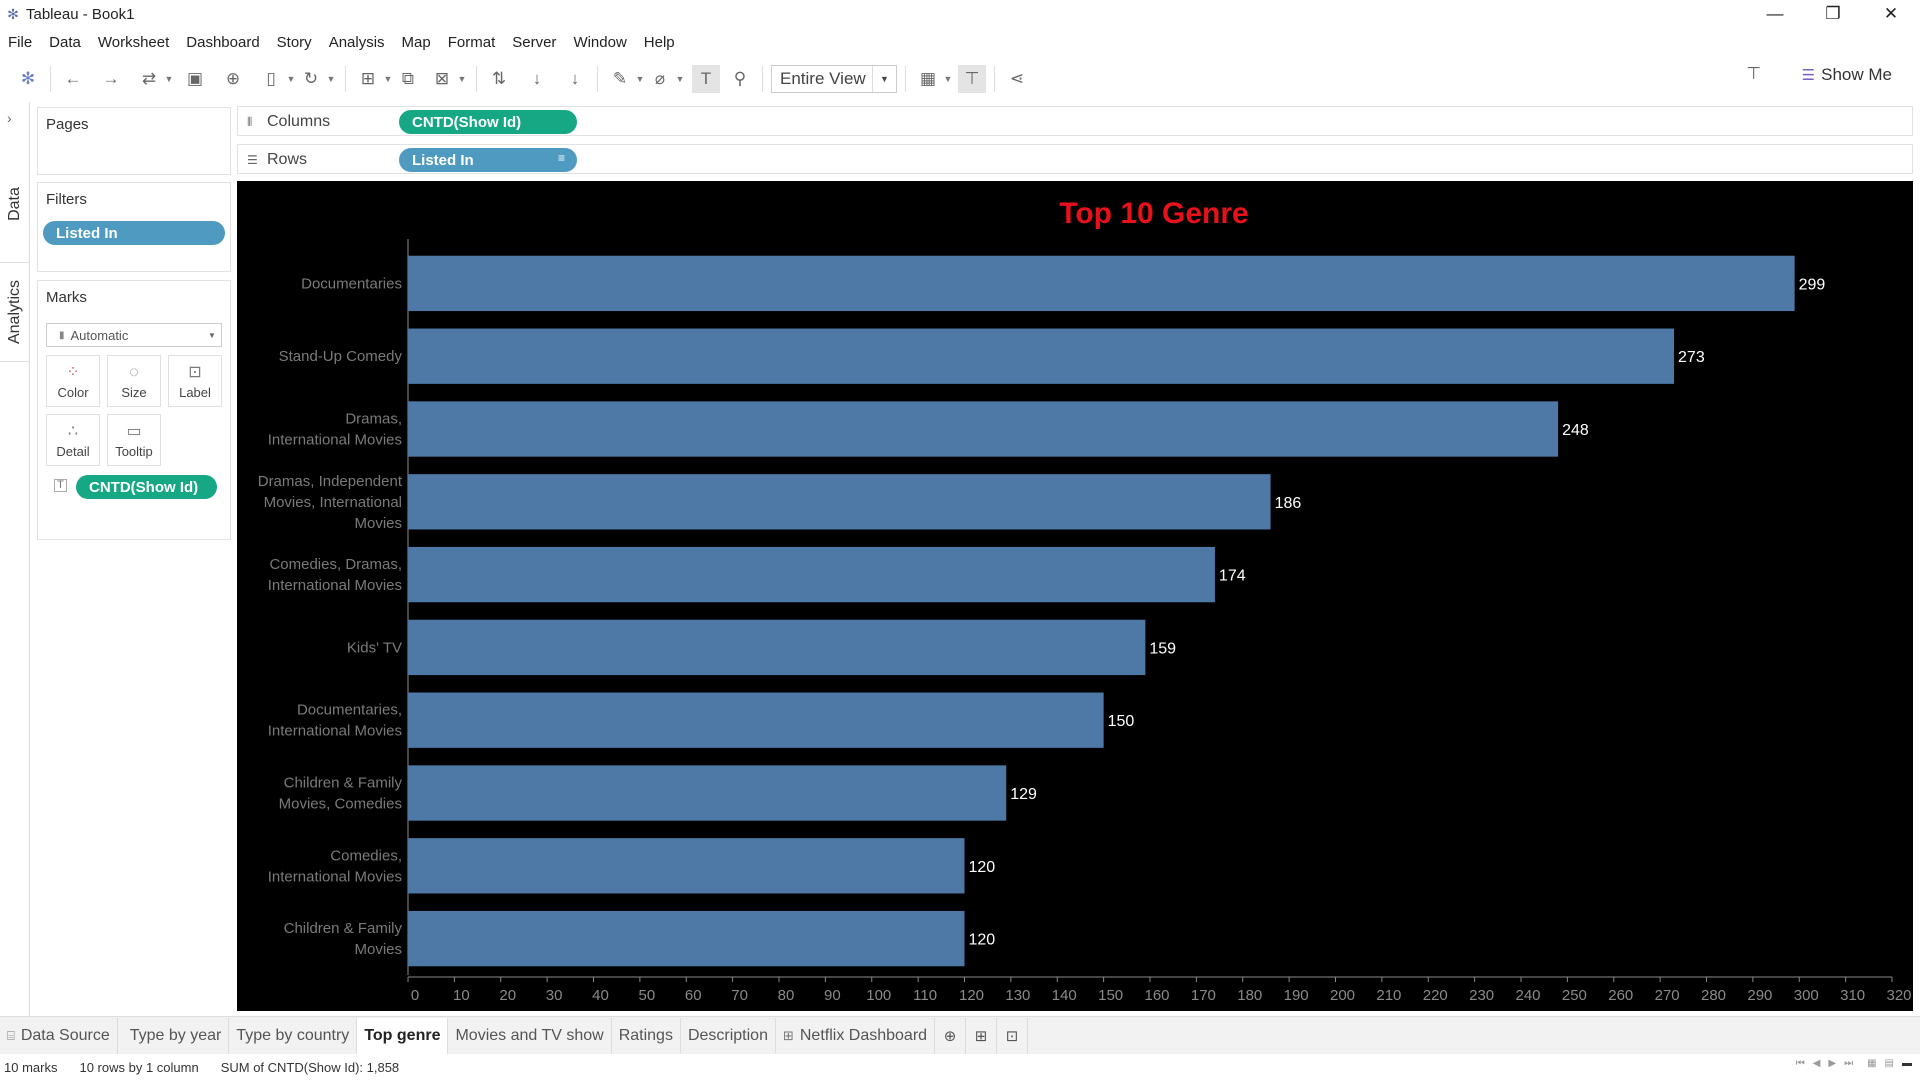 Image resolution: width=1920 pixels, height=1080 pixels. What do you see at coordinates (972, 79) in the screenshot?
I see `presentation-mode-icon: ⊤` at bounding box center [972, 79].